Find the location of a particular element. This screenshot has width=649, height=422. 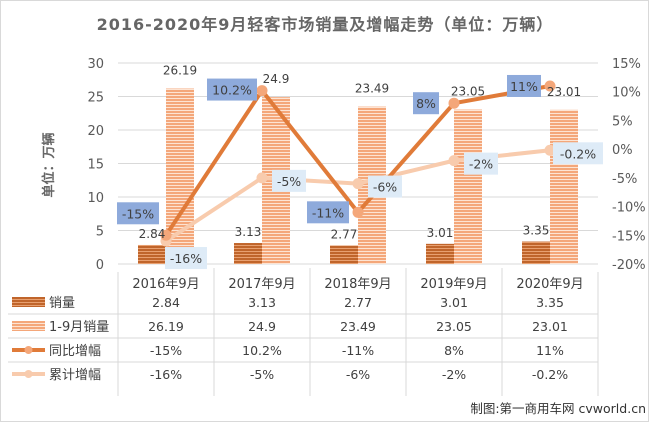

y-tick-label: 10 is located at coordinates (95, 198).